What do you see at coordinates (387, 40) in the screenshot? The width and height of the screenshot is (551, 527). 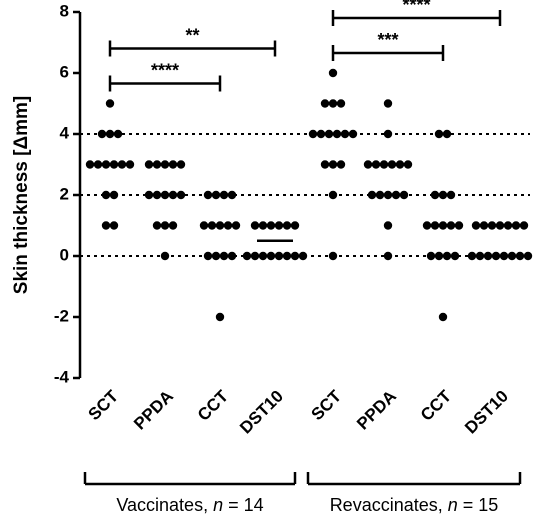 I see `significance-label: ***` at bounding box center [387, 40].